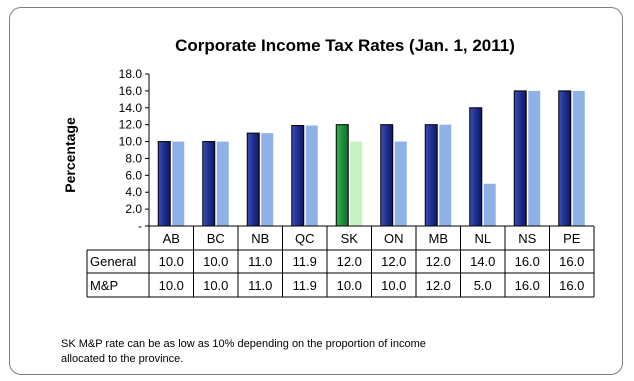 This screenshot has width=634, height=381. Describe the element at coordinates (356, 183) in the screenshot. I see `bar-mp-sk` at that location.